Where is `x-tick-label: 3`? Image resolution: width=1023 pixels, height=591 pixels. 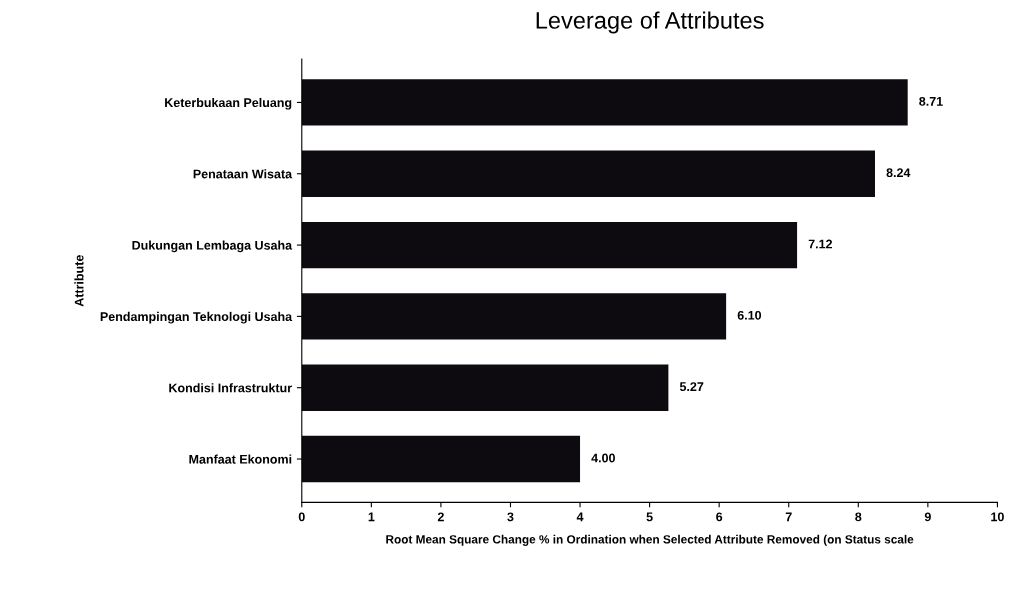
x-tick-label: 3 is located at coordinates (510, 517).